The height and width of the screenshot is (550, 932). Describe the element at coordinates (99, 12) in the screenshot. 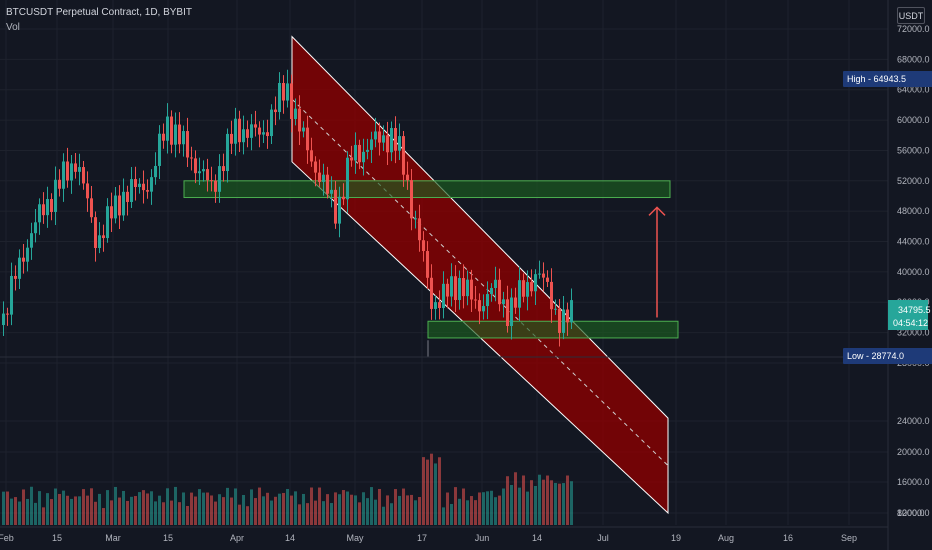

I see `symbol-title: BTCUSDT Perpetual Contract, 1D, BYBIT` at that location.